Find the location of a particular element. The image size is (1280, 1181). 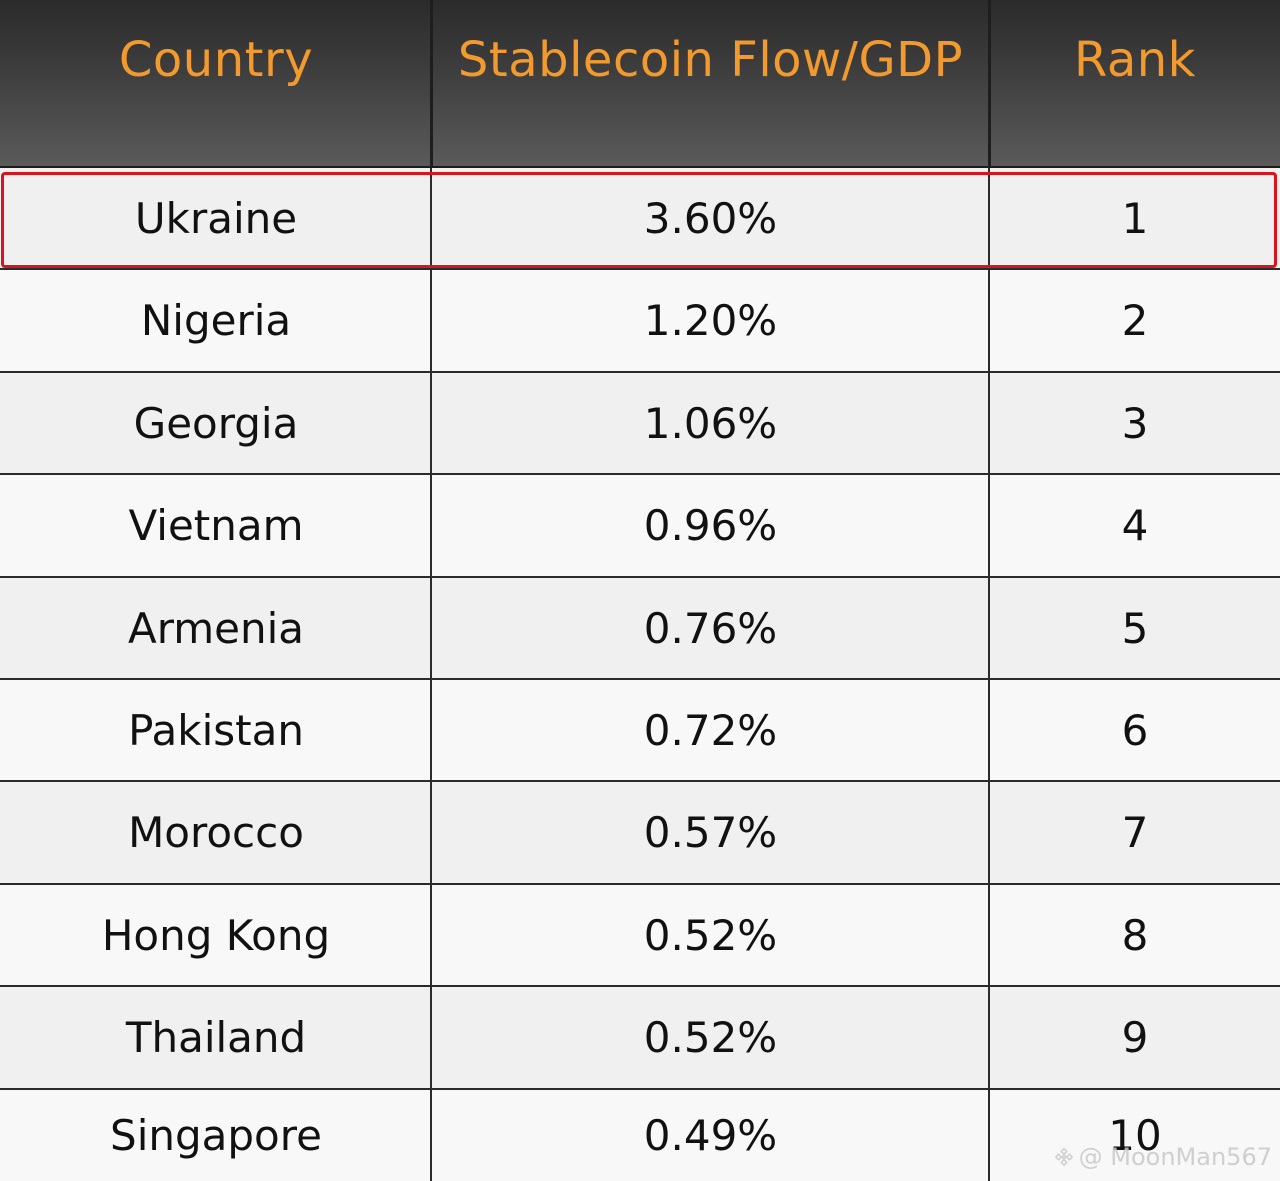

table-row: Armenia 0.76% 5 is located at coordinates (640, 629).